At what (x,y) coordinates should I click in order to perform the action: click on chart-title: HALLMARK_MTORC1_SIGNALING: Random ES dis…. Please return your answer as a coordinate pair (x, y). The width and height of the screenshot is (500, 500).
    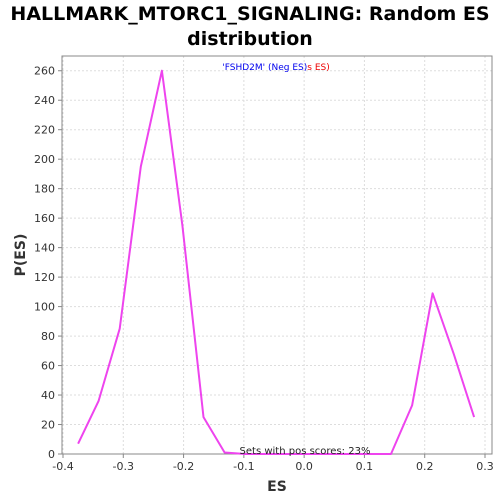
    Looking at the image, I should click on (250, 27).